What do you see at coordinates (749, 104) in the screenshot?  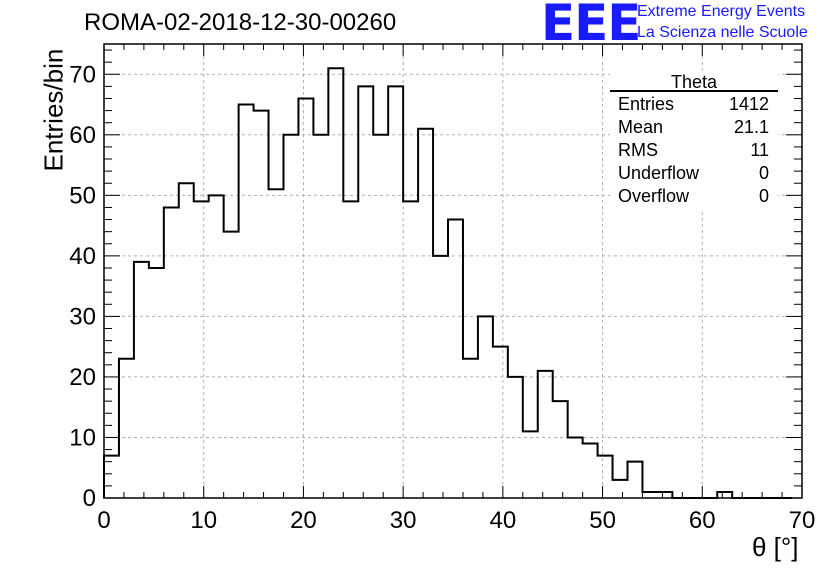 I see `stats-row-value: 1412` at bounding box center [749, 104].